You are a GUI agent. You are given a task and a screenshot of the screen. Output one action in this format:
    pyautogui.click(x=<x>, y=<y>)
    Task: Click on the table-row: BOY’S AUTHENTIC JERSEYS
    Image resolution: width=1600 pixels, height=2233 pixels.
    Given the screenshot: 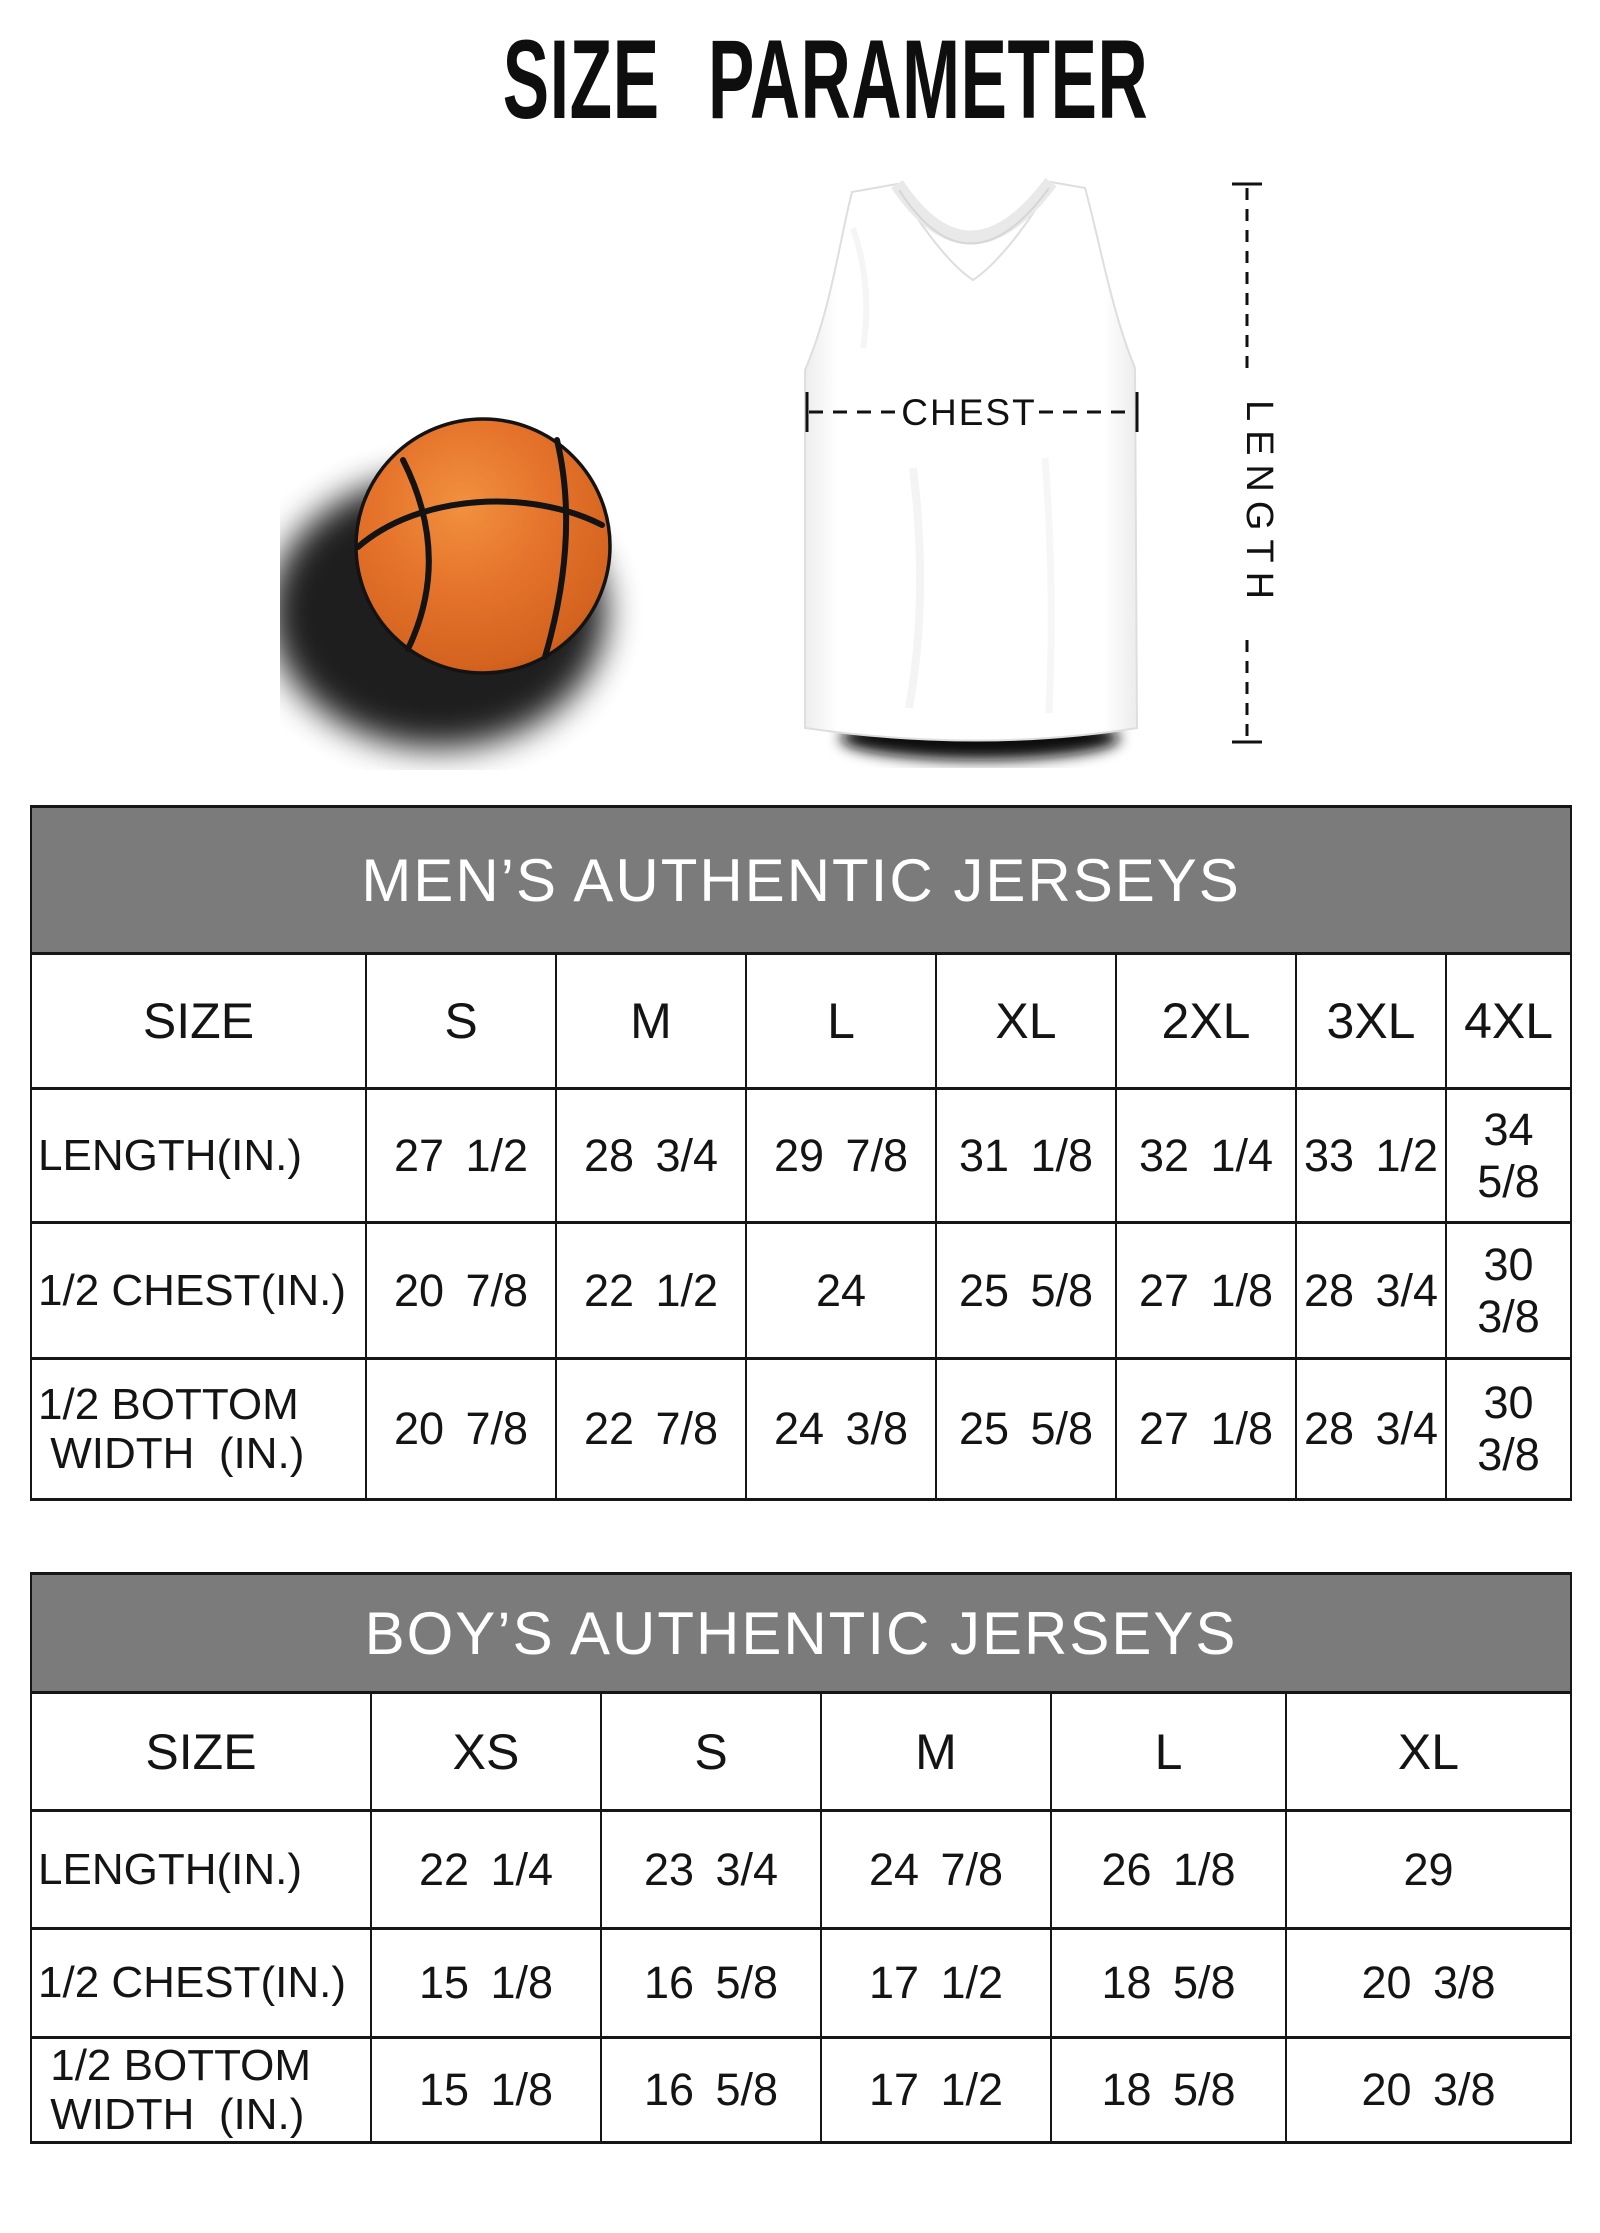 What is the action you would take?
    pyautogui.click(x=801, y=1633)
    